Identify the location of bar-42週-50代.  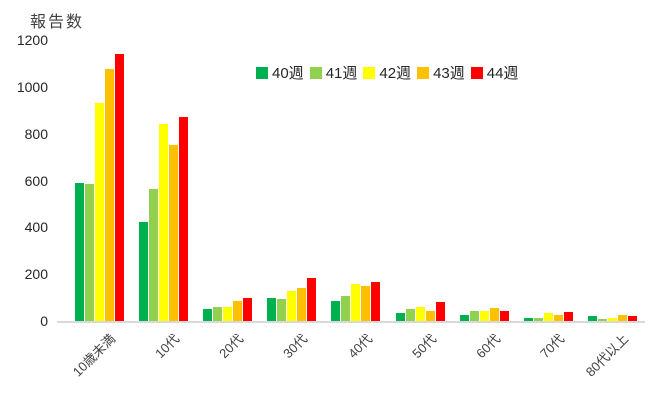
(420, 313).